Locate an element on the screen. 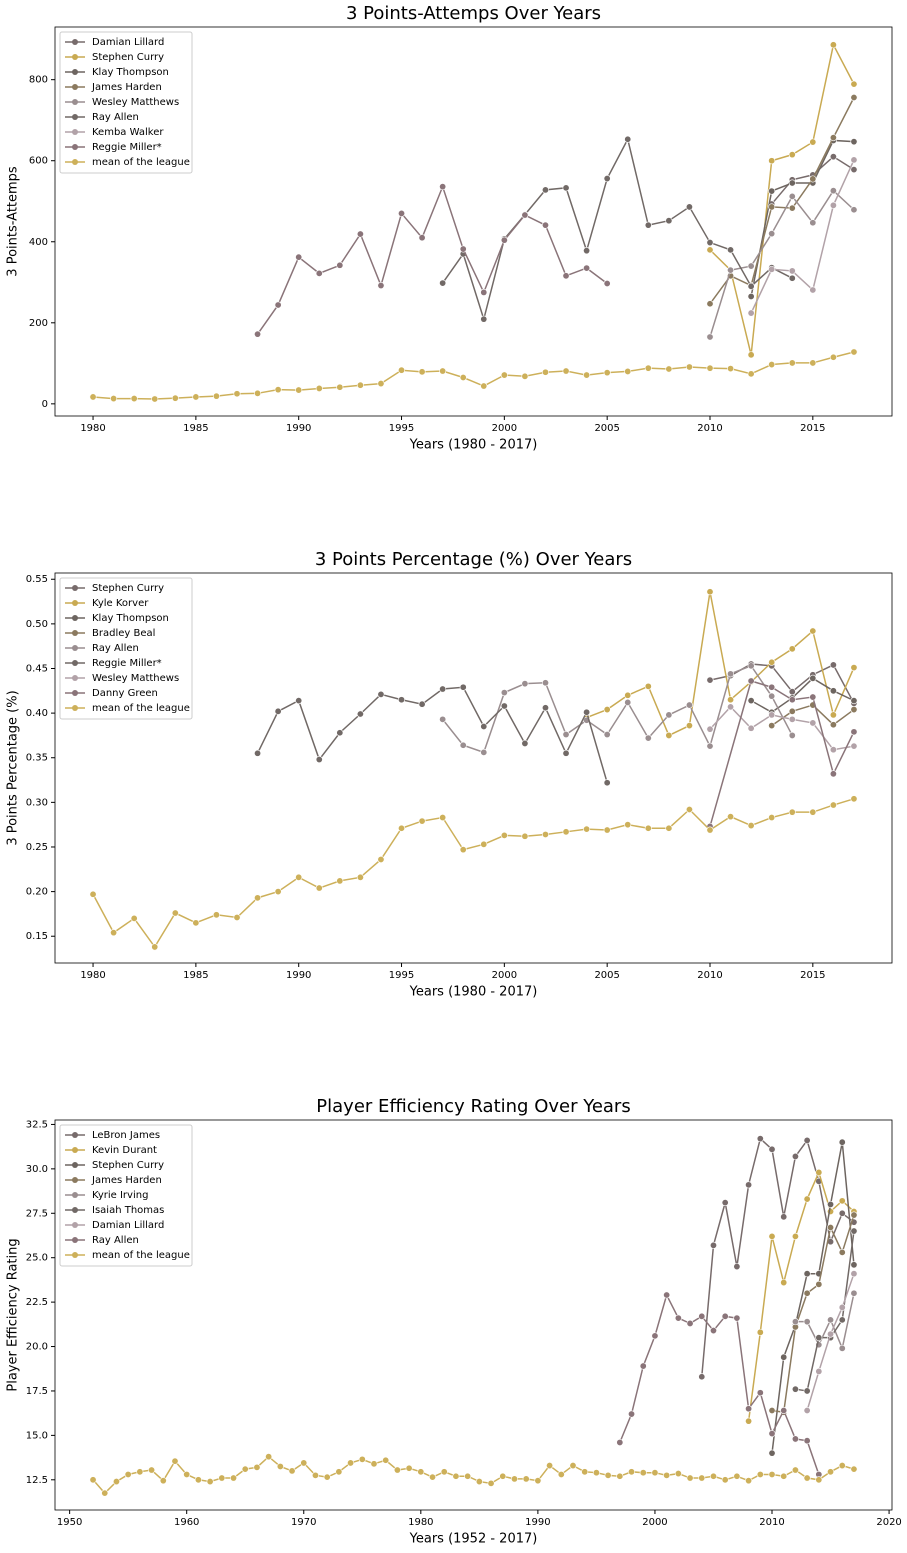 Image resolution: width=907 pixels, height=1553 pixels. legend-label: Reggie Miller* is located at coordinates (127, 147).